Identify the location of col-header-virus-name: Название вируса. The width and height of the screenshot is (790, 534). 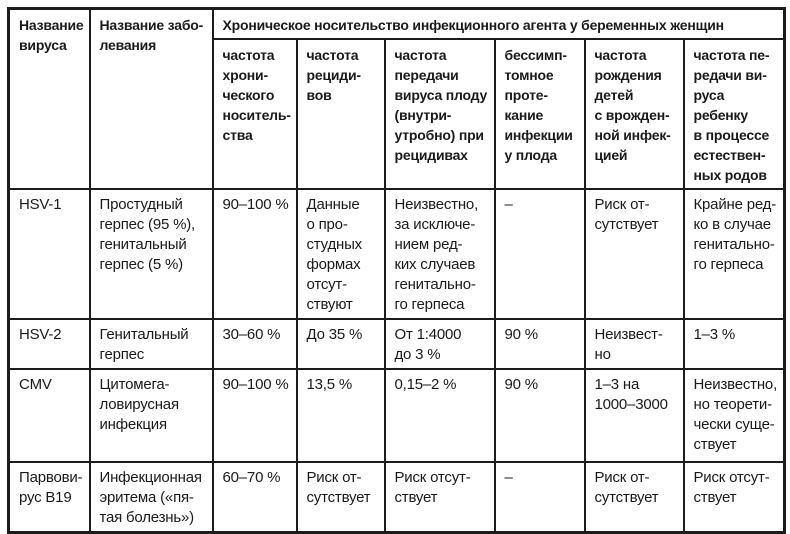
(49, 98).